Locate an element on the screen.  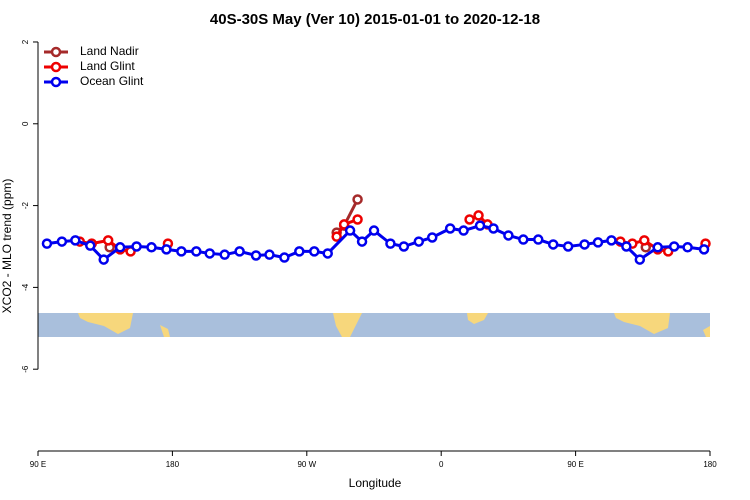
y-tick-label: -4 is located at coordinates (25, 287).